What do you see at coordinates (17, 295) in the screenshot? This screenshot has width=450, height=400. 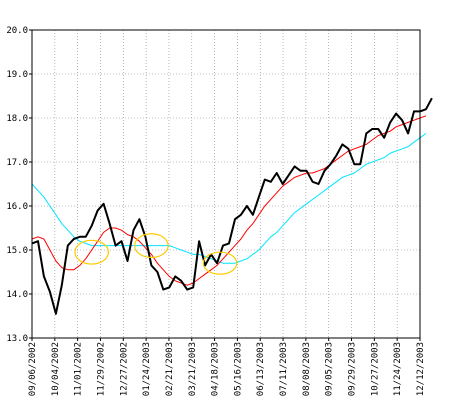 I see `y-tick-label: 14.0` at bounding box center [17, 295].